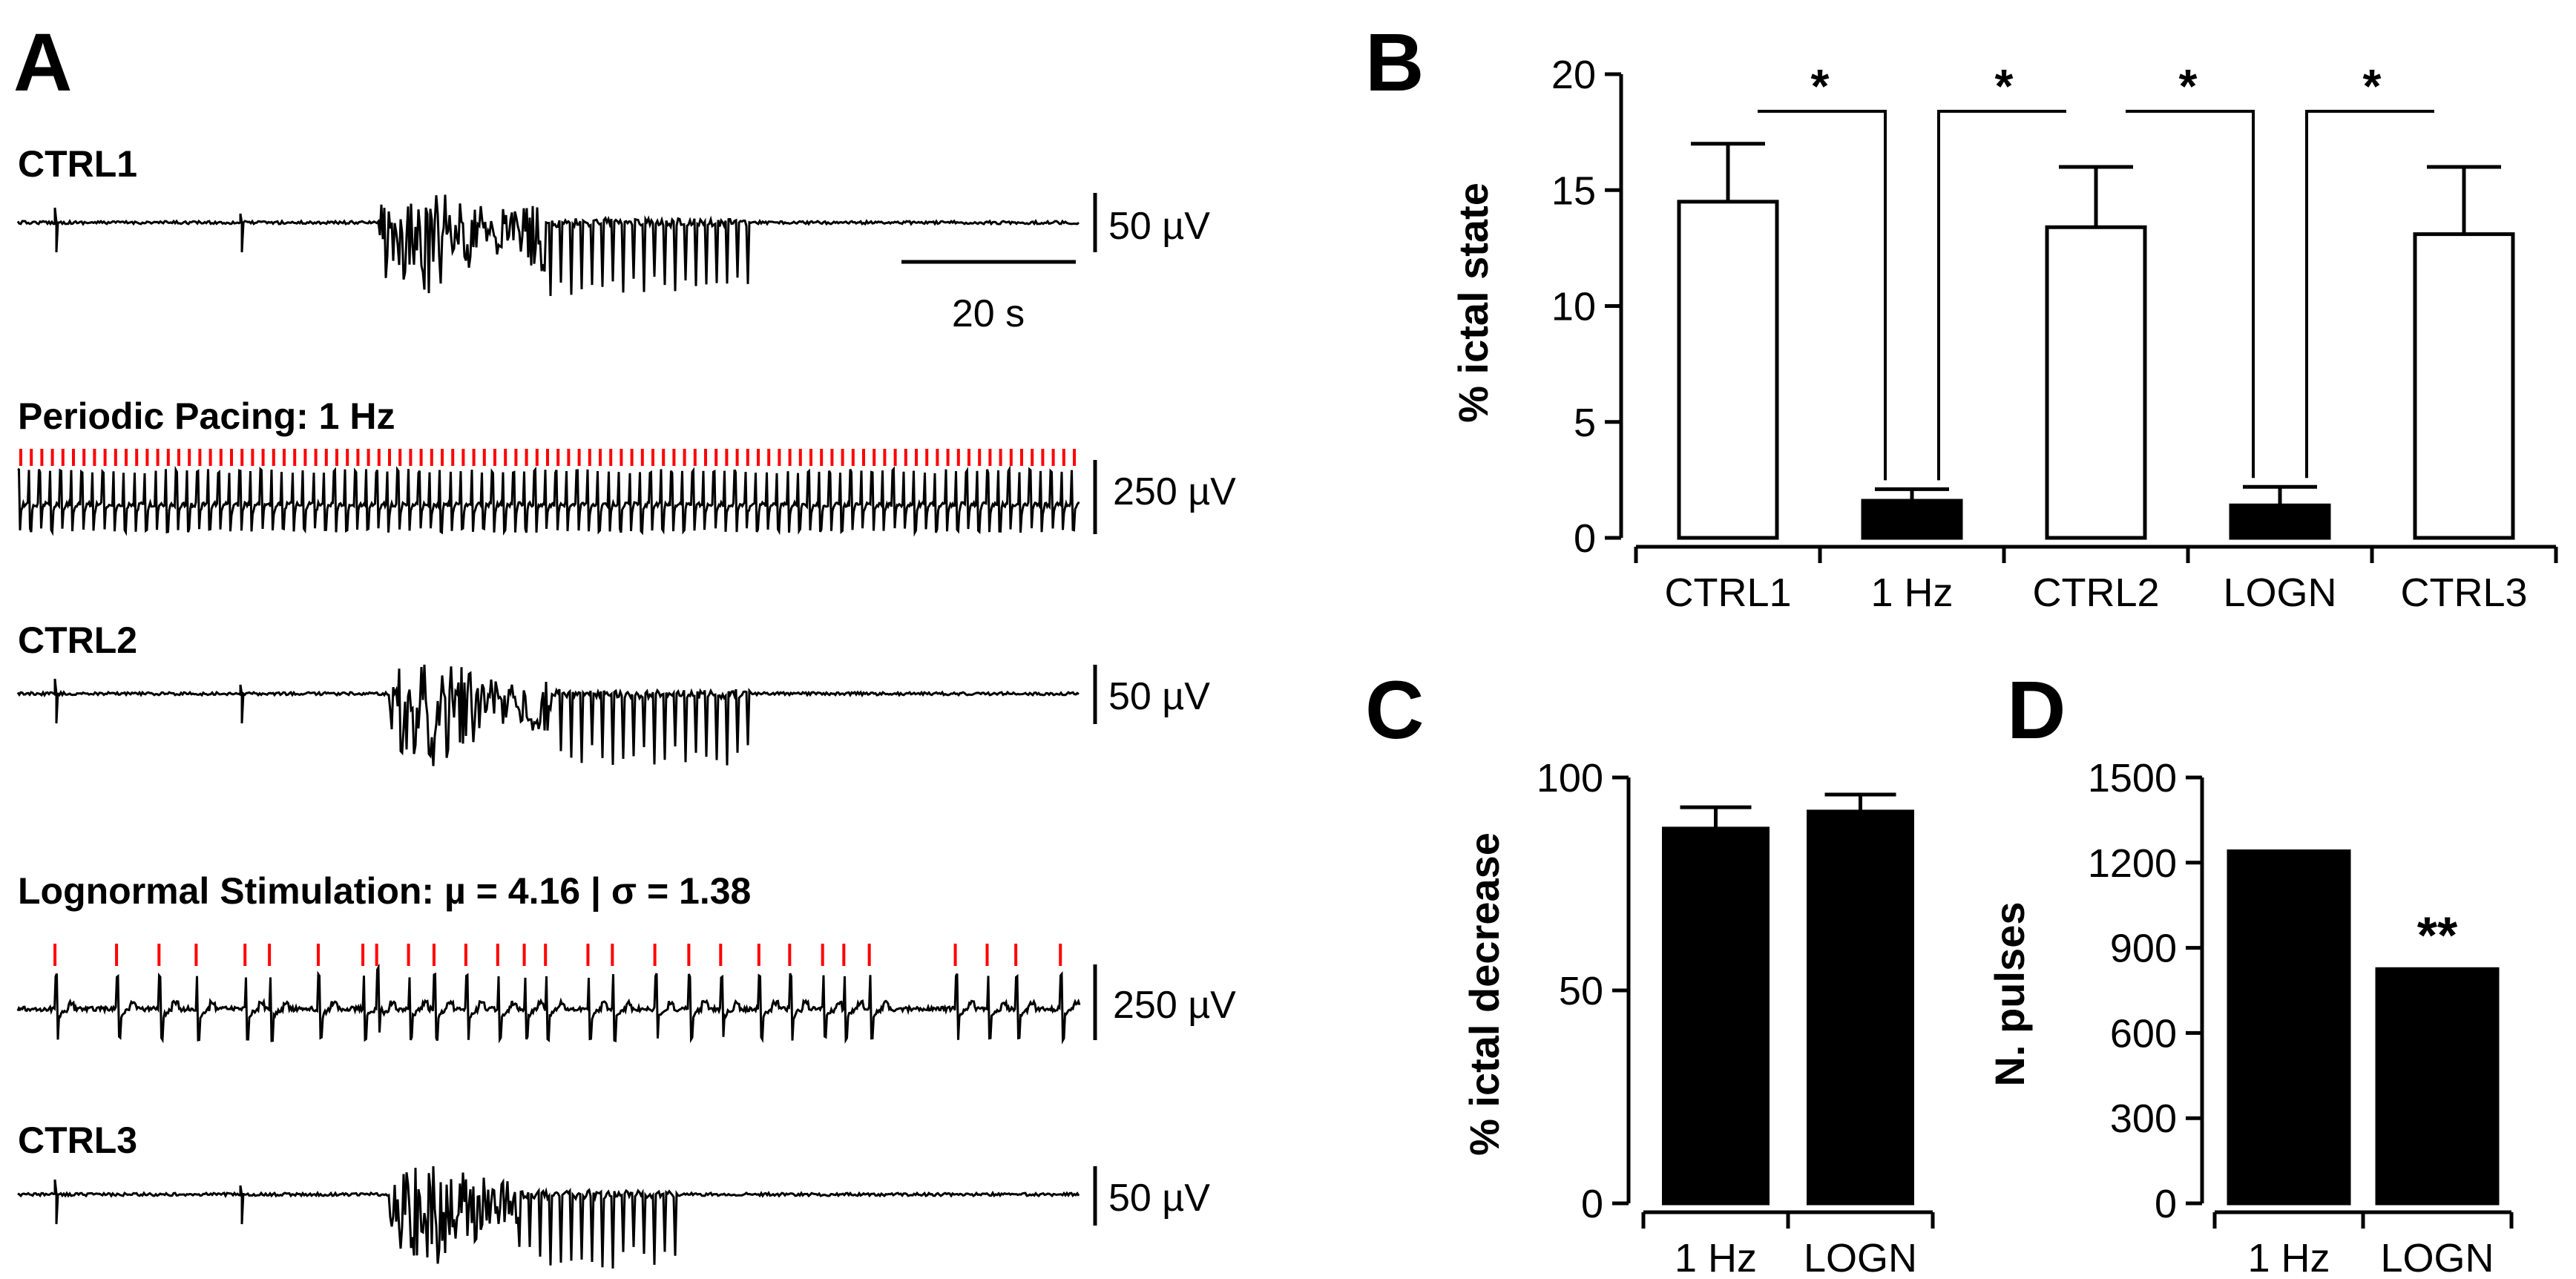 This screenshot has width=2576, height=1279. What do you see at coordinates (2132, 864) in the screenshot?
I see `y-tick-label: 1200` at bounding box center [2132, 864].